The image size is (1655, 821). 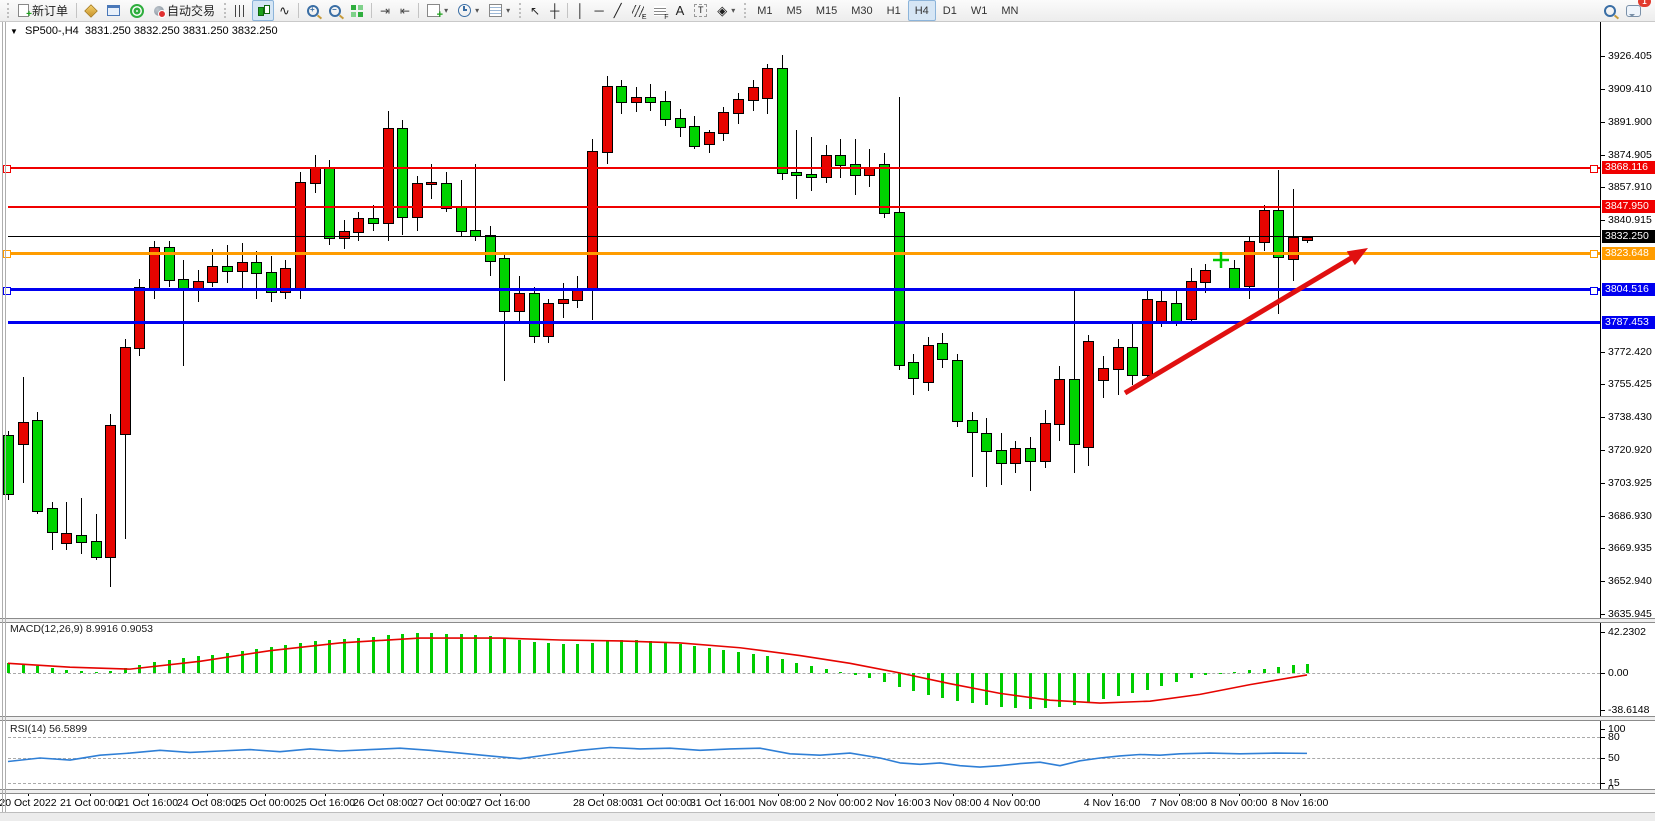 I want to click on bar-chart-button, so click(x=241, y=10).